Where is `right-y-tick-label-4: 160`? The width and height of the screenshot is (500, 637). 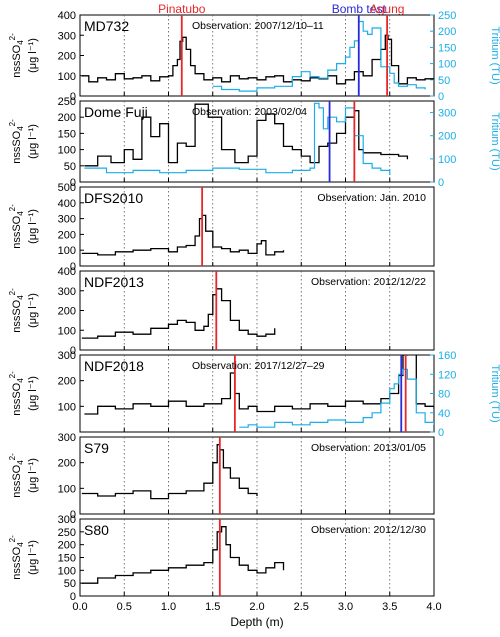
right-y-tick-label-4: 160 is located at coordinates (447, 356).